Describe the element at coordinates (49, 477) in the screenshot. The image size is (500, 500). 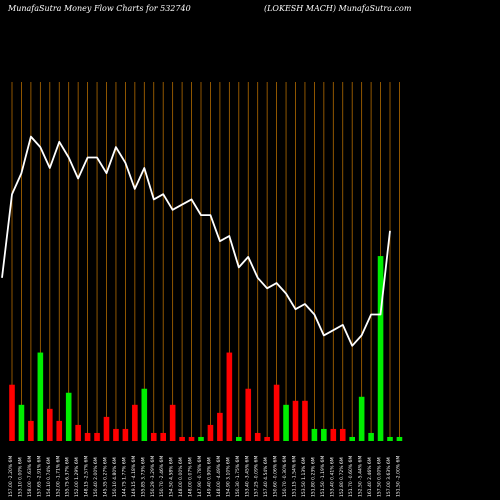
I see `x-tick-label: 154.10 0.74% 6M` at that location.